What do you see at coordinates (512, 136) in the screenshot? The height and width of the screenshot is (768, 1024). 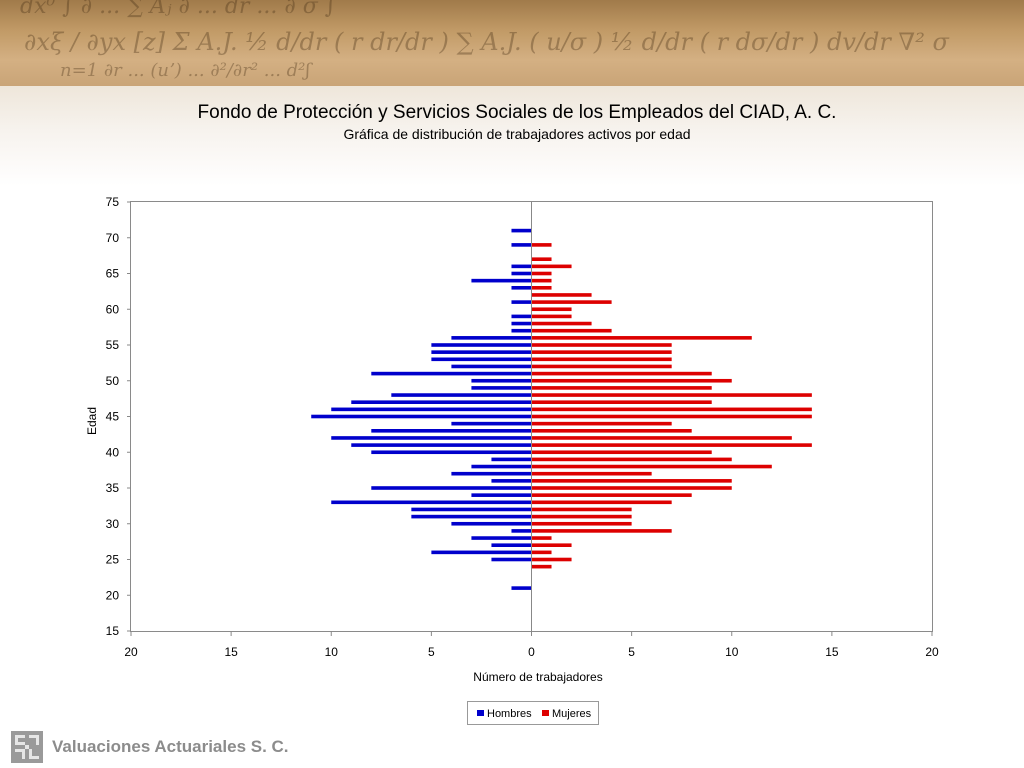 I see `header-fade` at bounding box center [512, 136].